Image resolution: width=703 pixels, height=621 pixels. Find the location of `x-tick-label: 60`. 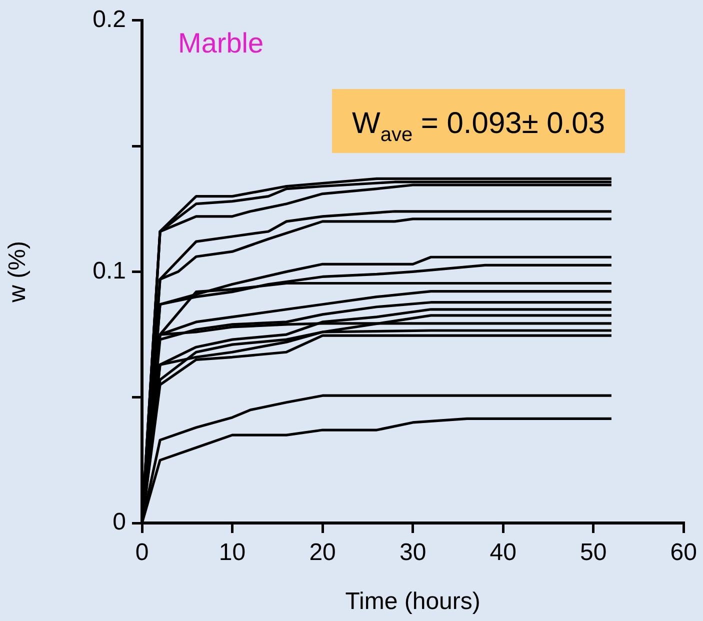

x-tick-label: 60 is located at coordinates (684, 552).